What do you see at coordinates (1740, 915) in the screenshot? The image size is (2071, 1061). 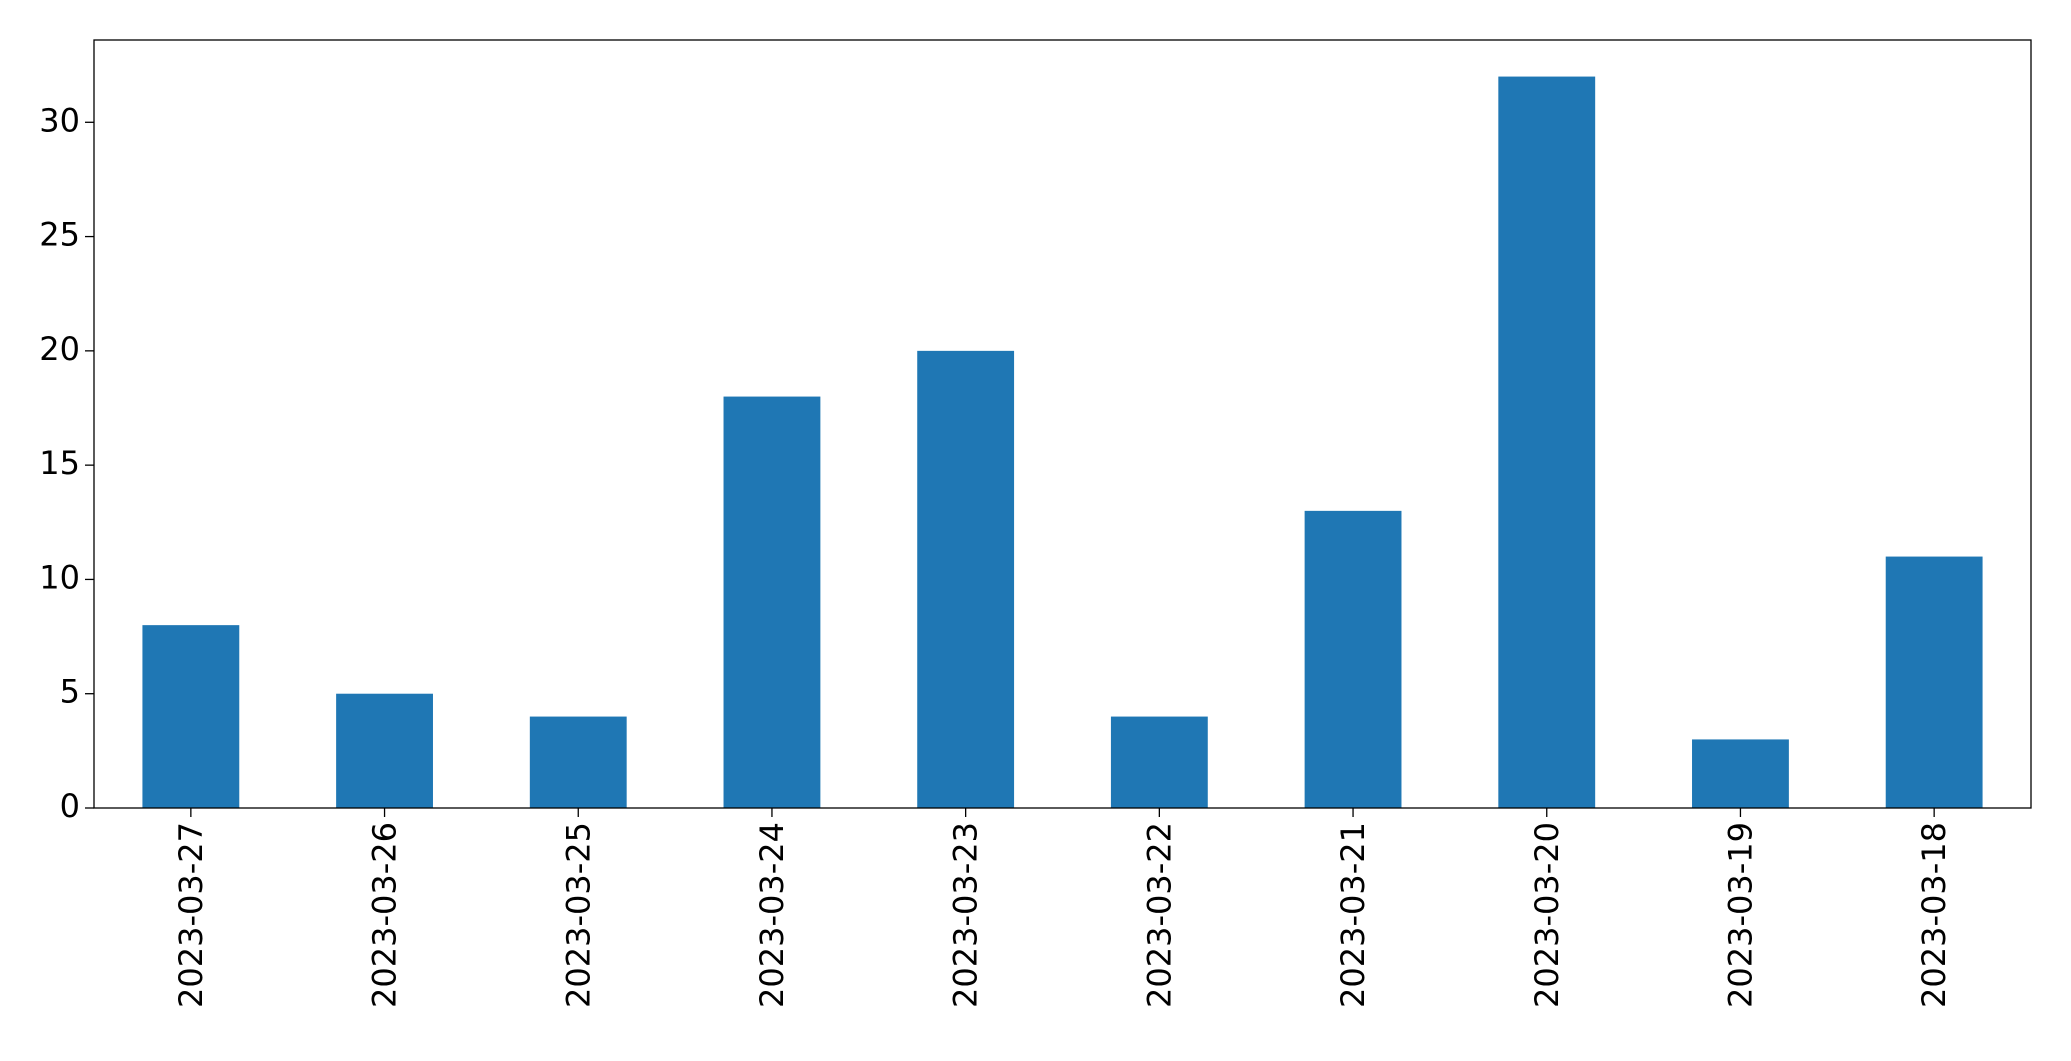 I see `x-tick-label: 2023-03-19` at bounding box center [1740, 915].